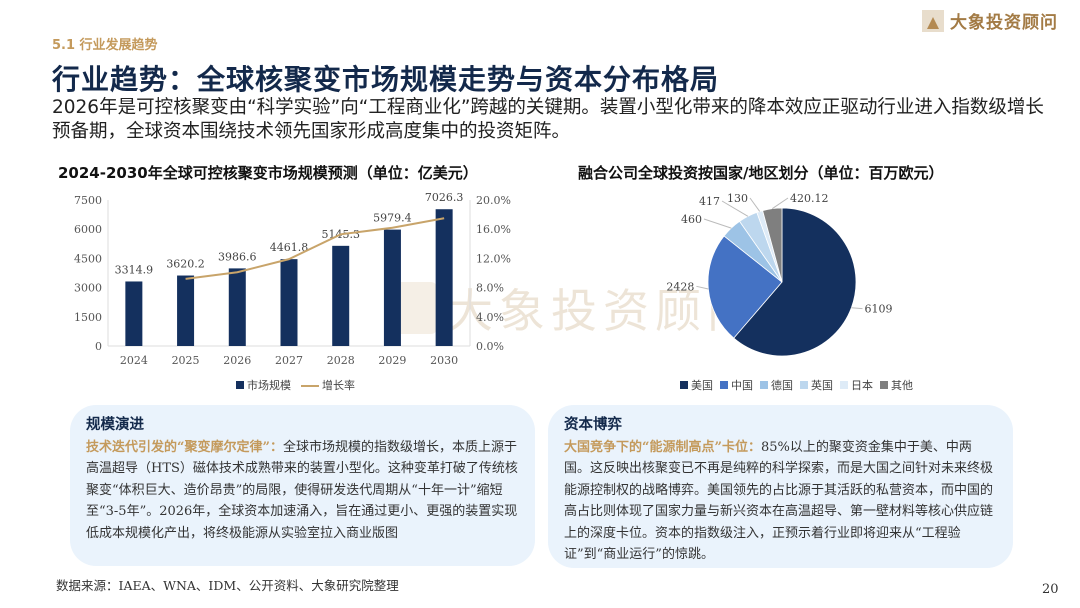 The image size is (1080, 608). Describe the element at coordinates (315, 248) in the screenshot. I see `growth-rate-line` at that location.